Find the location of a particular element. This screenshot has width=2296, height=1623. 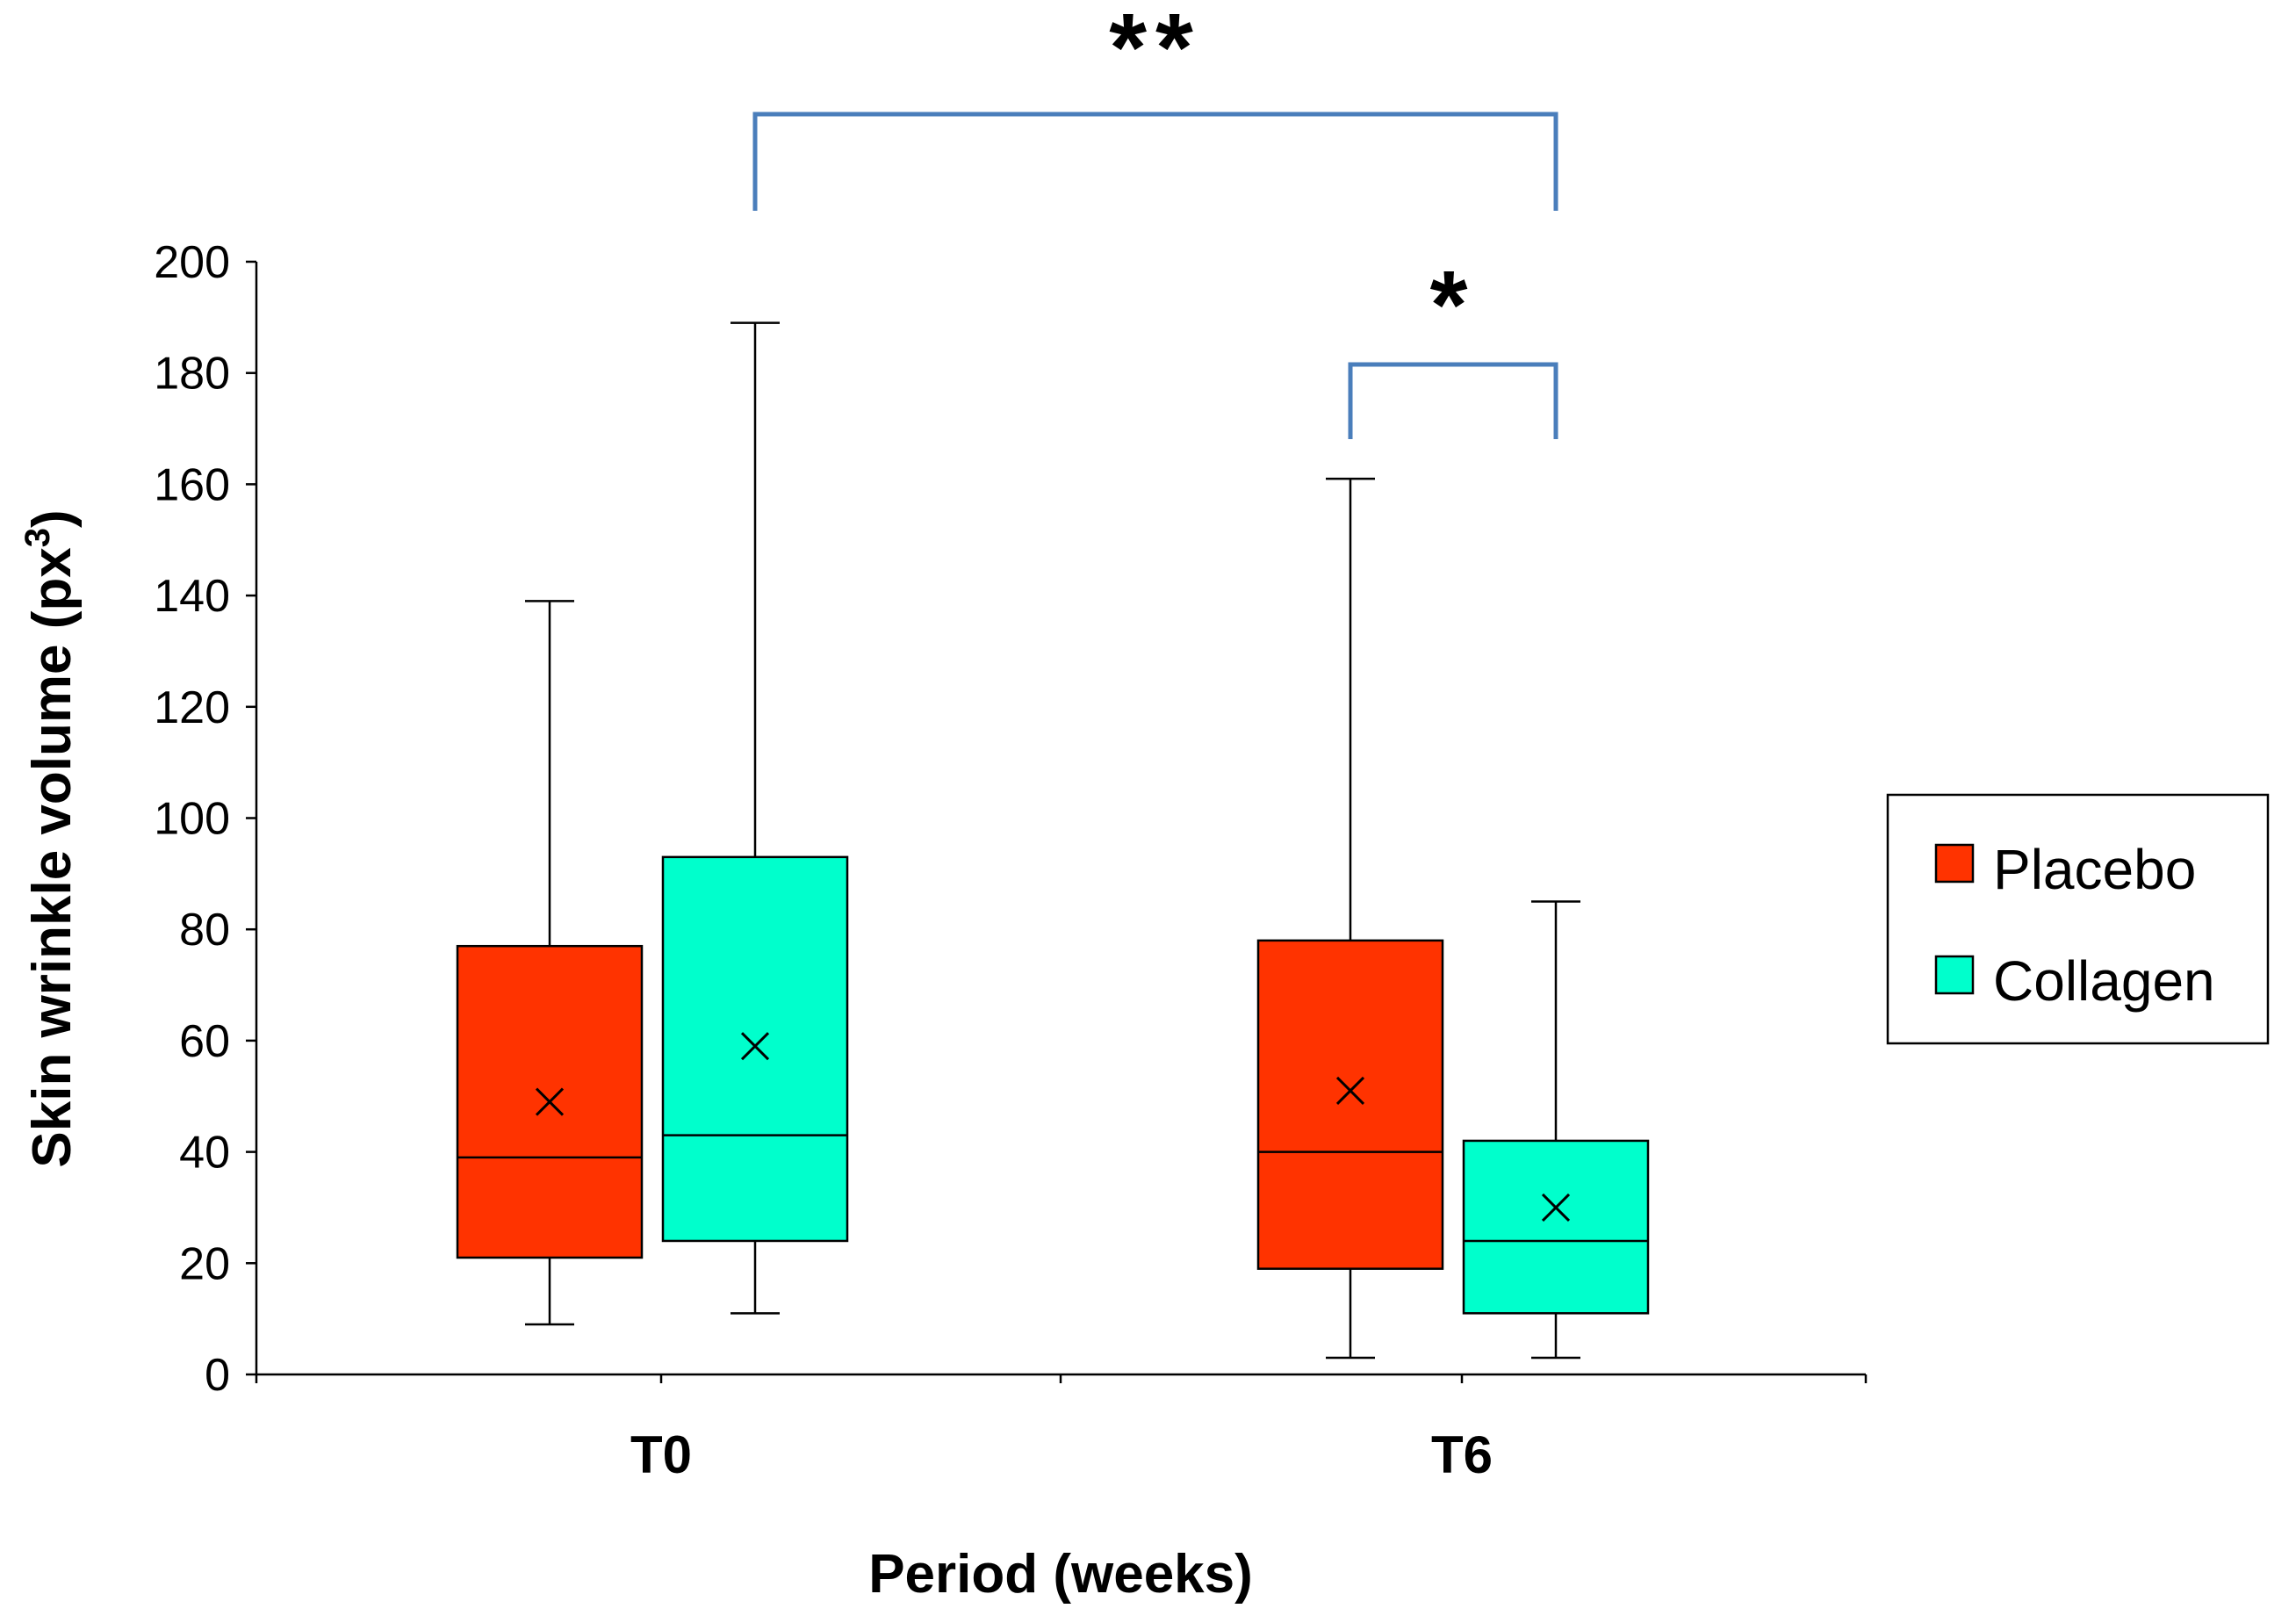

y-tick-label-0: 0 is located at coordinates (218, 1375).